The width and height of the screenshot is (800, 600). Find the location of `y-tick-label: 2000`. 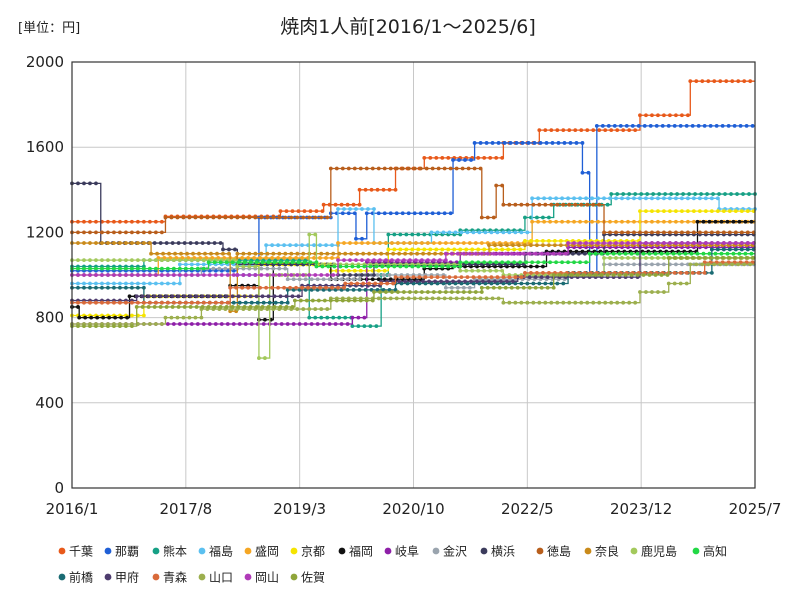

y-tick-label: 2000 is located at coordinates (45, 62).